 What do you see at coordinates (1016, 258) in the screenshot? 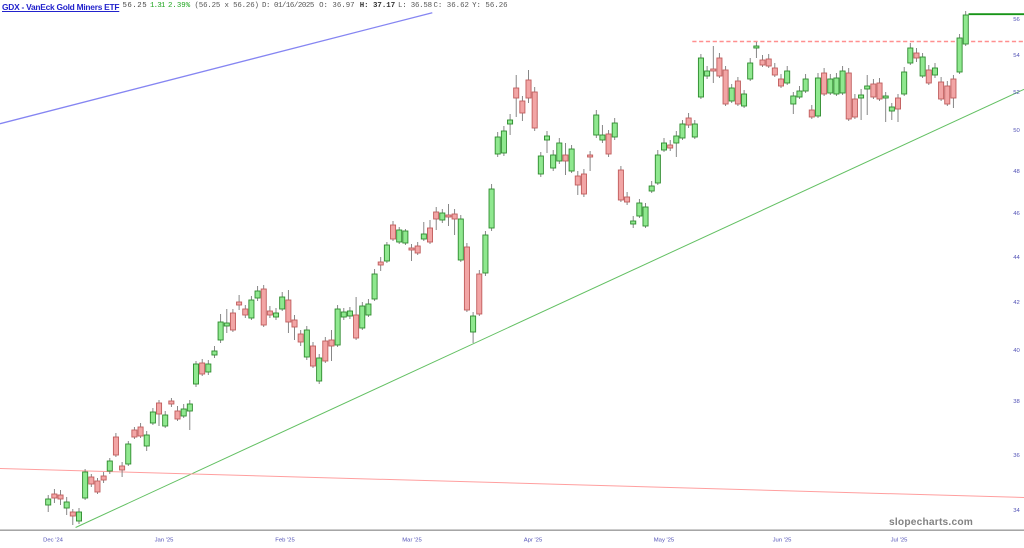
I see `svg-text: 44` at bounding box center [1016, 258].